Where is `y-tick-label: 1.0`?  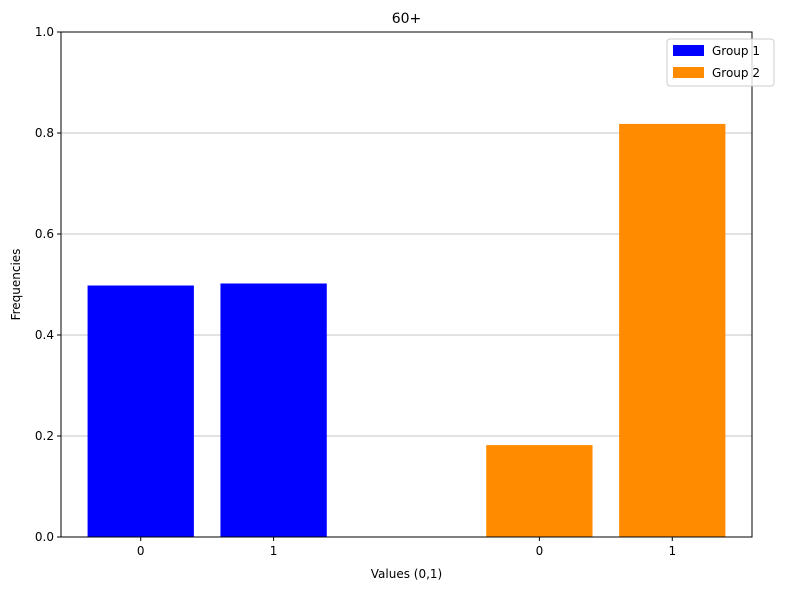
y-tick-label: 1.0 is located at coordinates (44, 32).